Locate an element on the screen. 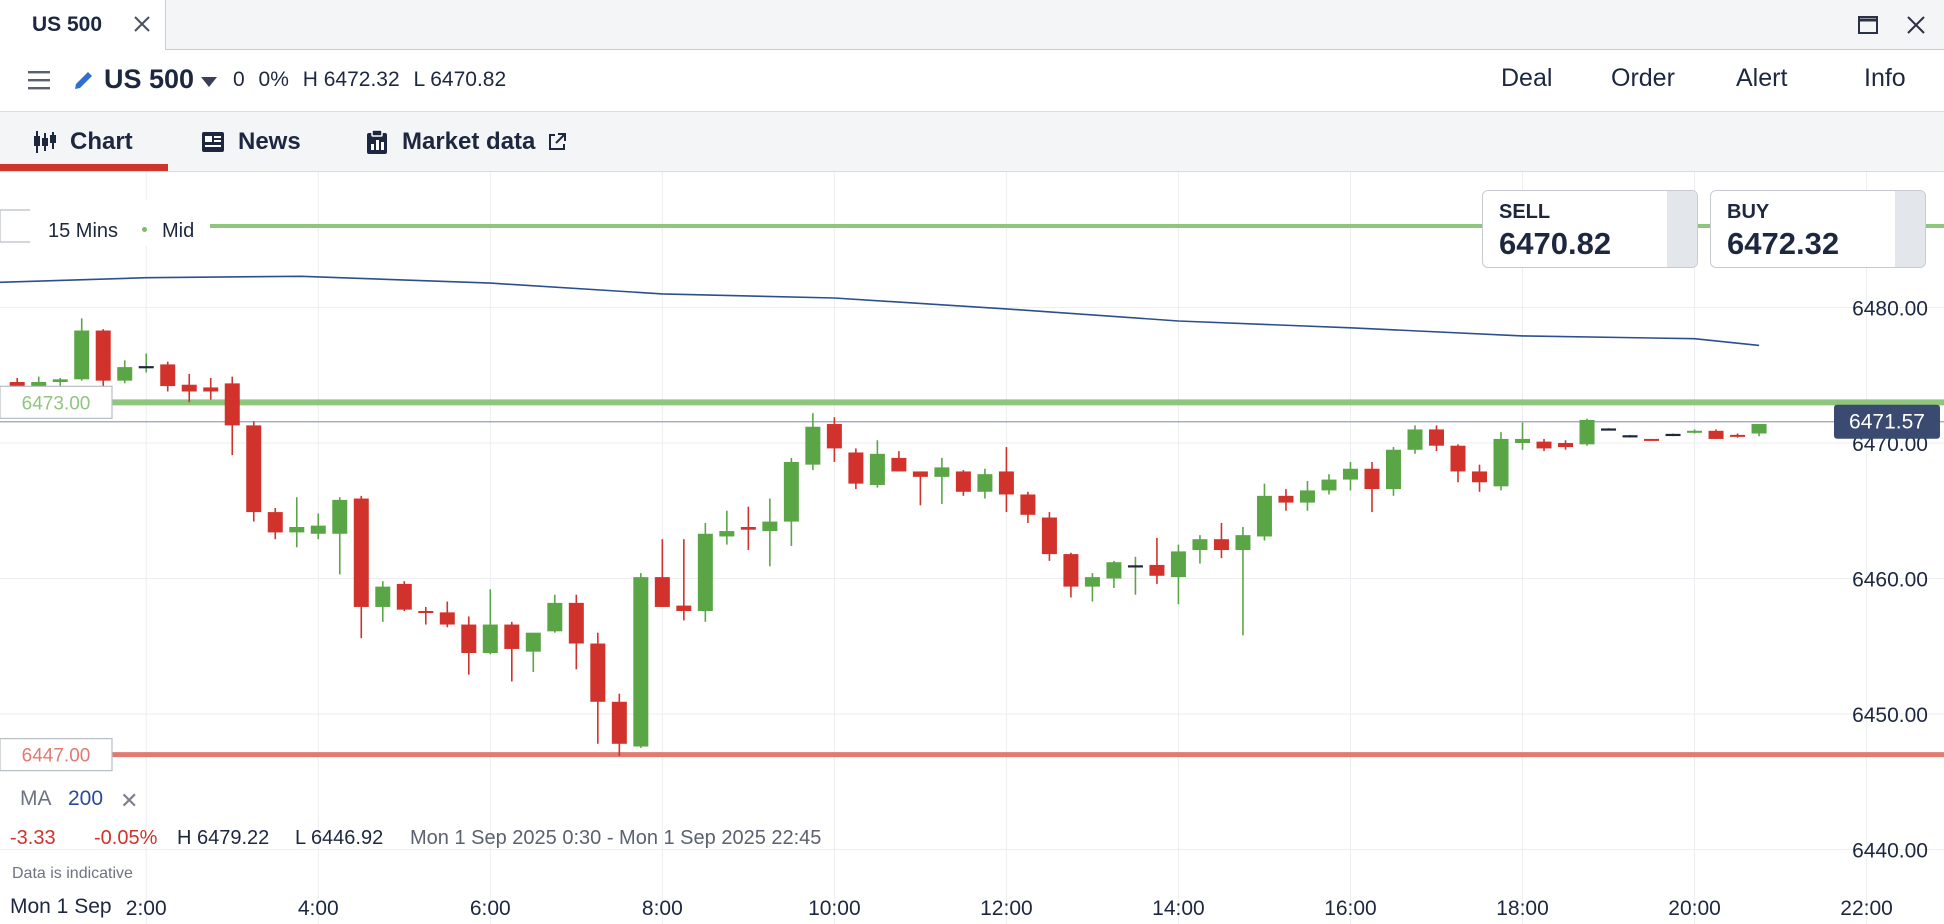 The width and height of the screenshot is (1944, 924). y-tick-label: 6480.00 is located at coordinates (1890, 308).